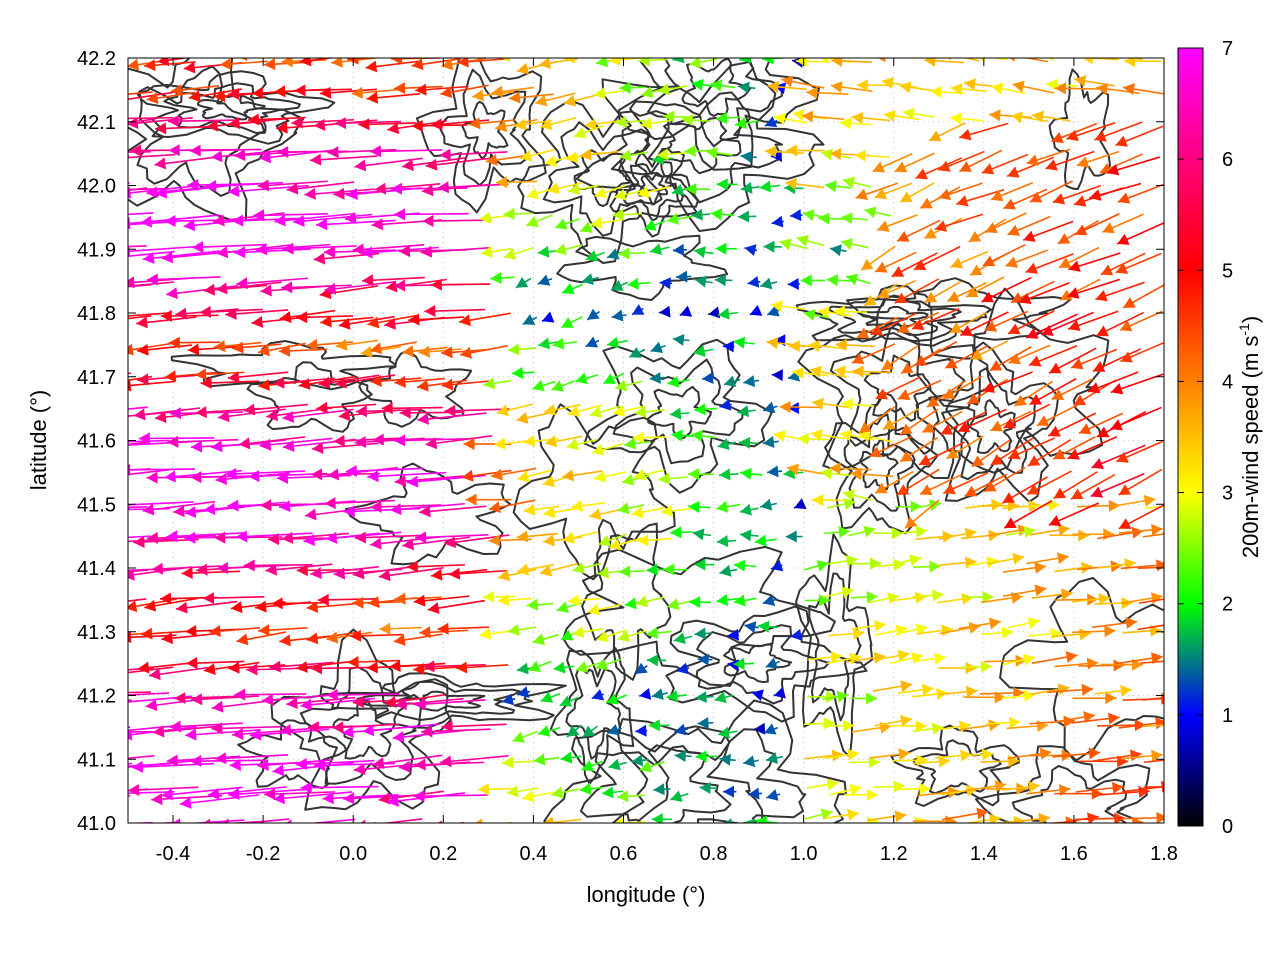 The height and width of the screenshot is (960, 1280). What do you see at coordinates (804, 854) in the screenshot?
I see `x-tick-label: 1.0` at bounding box center [804, 854].